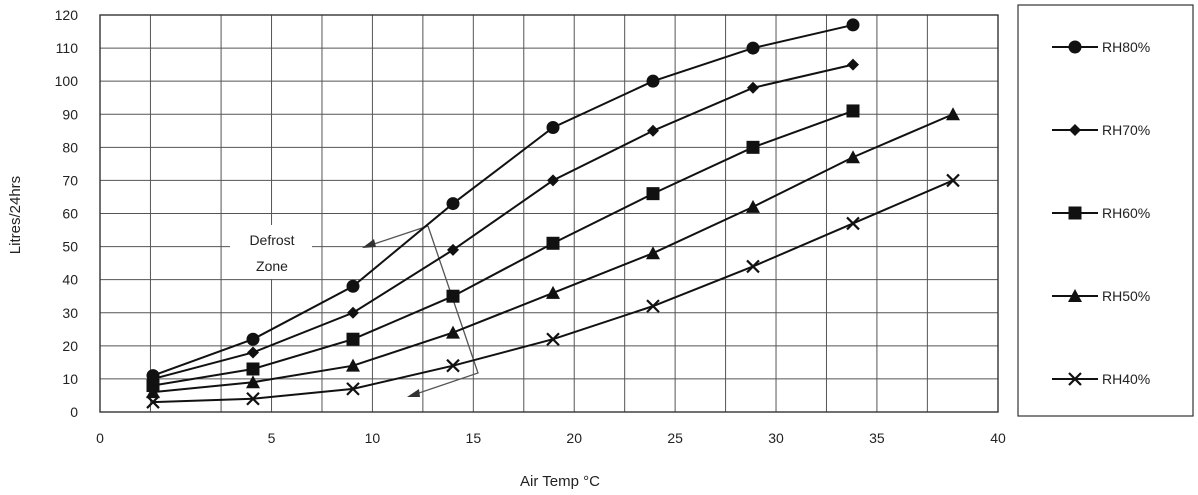  Describe the element at coordinates (675, 438) in the screenshot. I see `x-tick-label: 25` at that location.